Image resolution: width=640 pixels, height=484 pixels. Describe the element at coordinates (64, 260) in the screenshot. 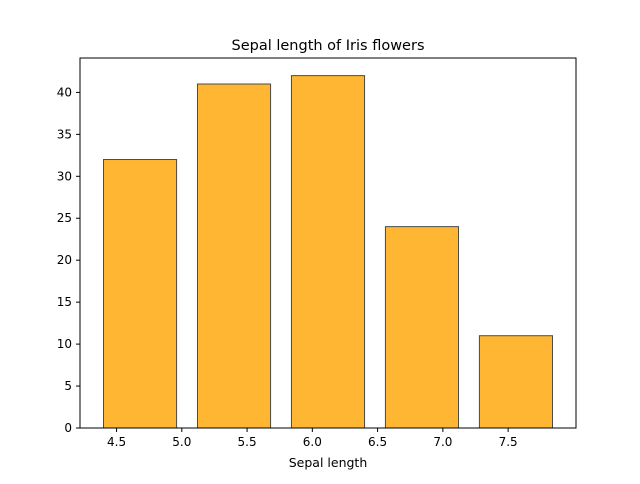

I see `y-tick-label: 20` at that location.